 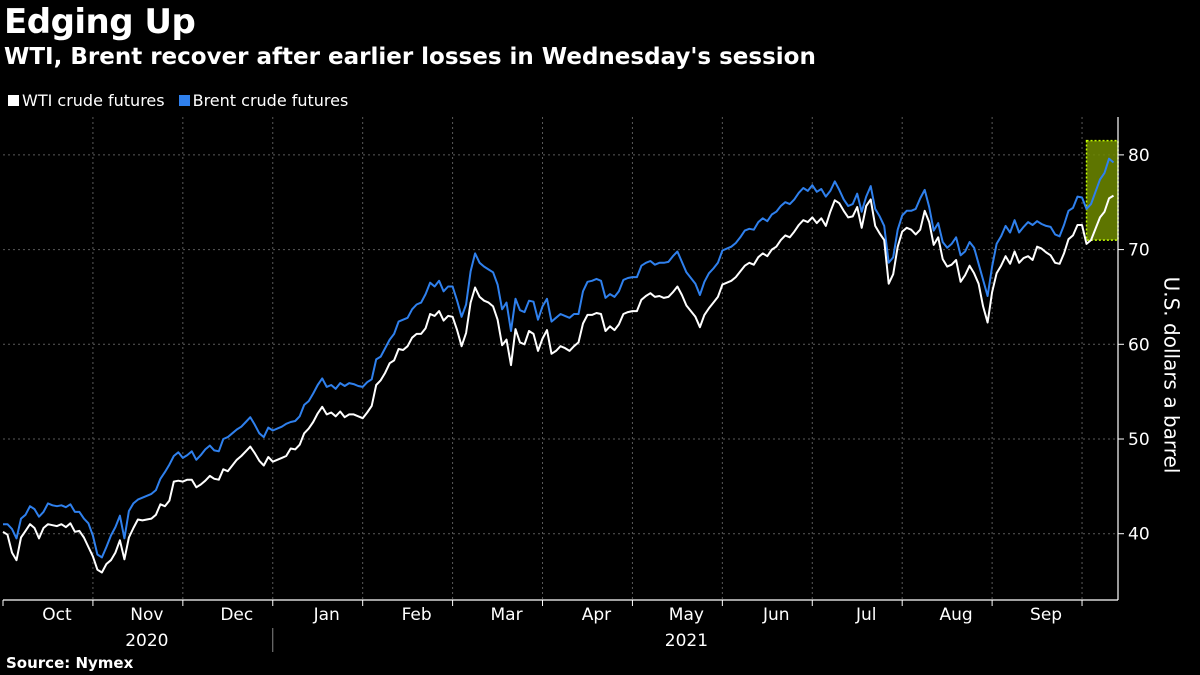 I want to click on x-tick-label: Aug, so click(x=956, y=615).